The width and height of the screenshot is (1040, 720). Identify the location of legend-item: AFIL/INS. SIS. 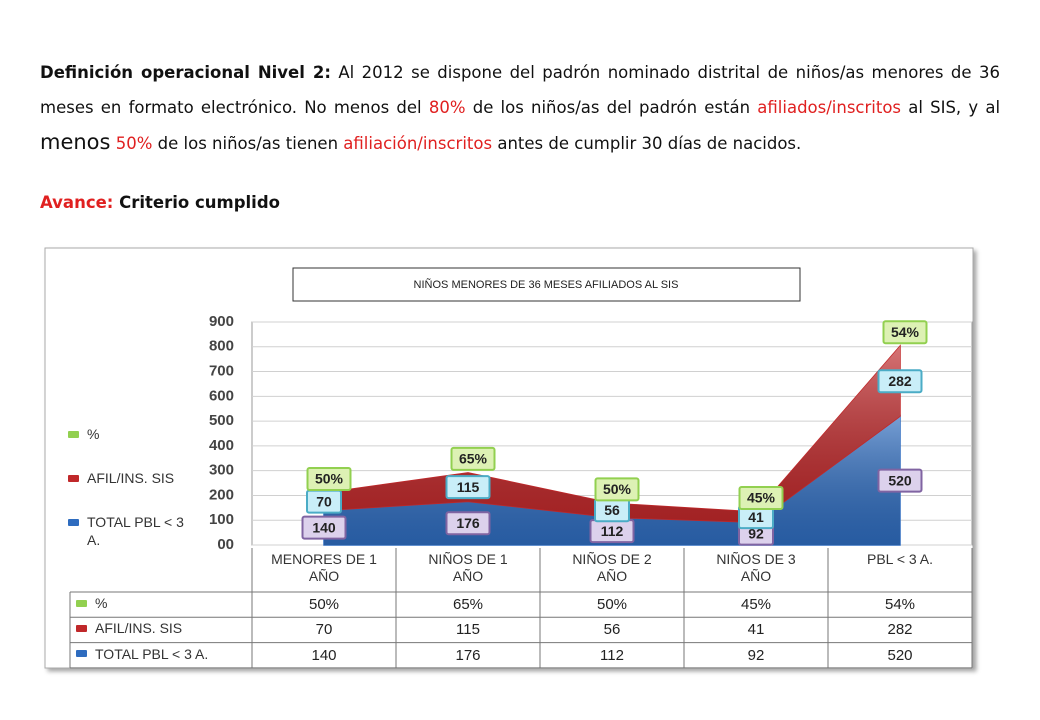
(128, 478).